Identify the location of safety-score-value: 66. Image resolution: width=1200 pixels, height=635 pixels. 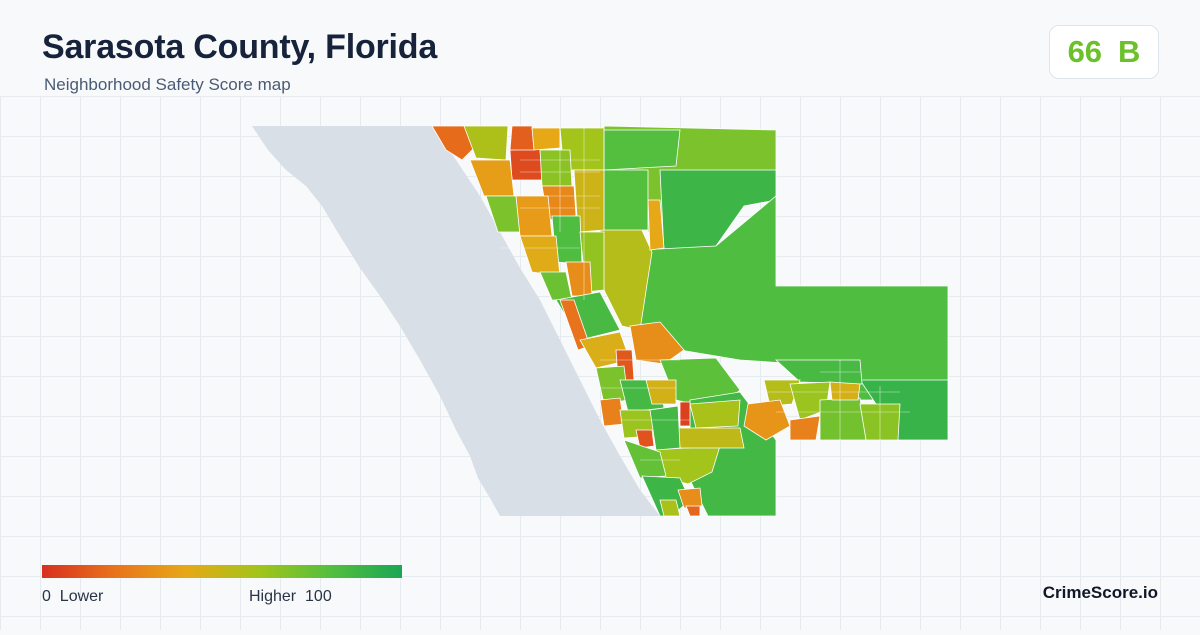
(1085, 51).